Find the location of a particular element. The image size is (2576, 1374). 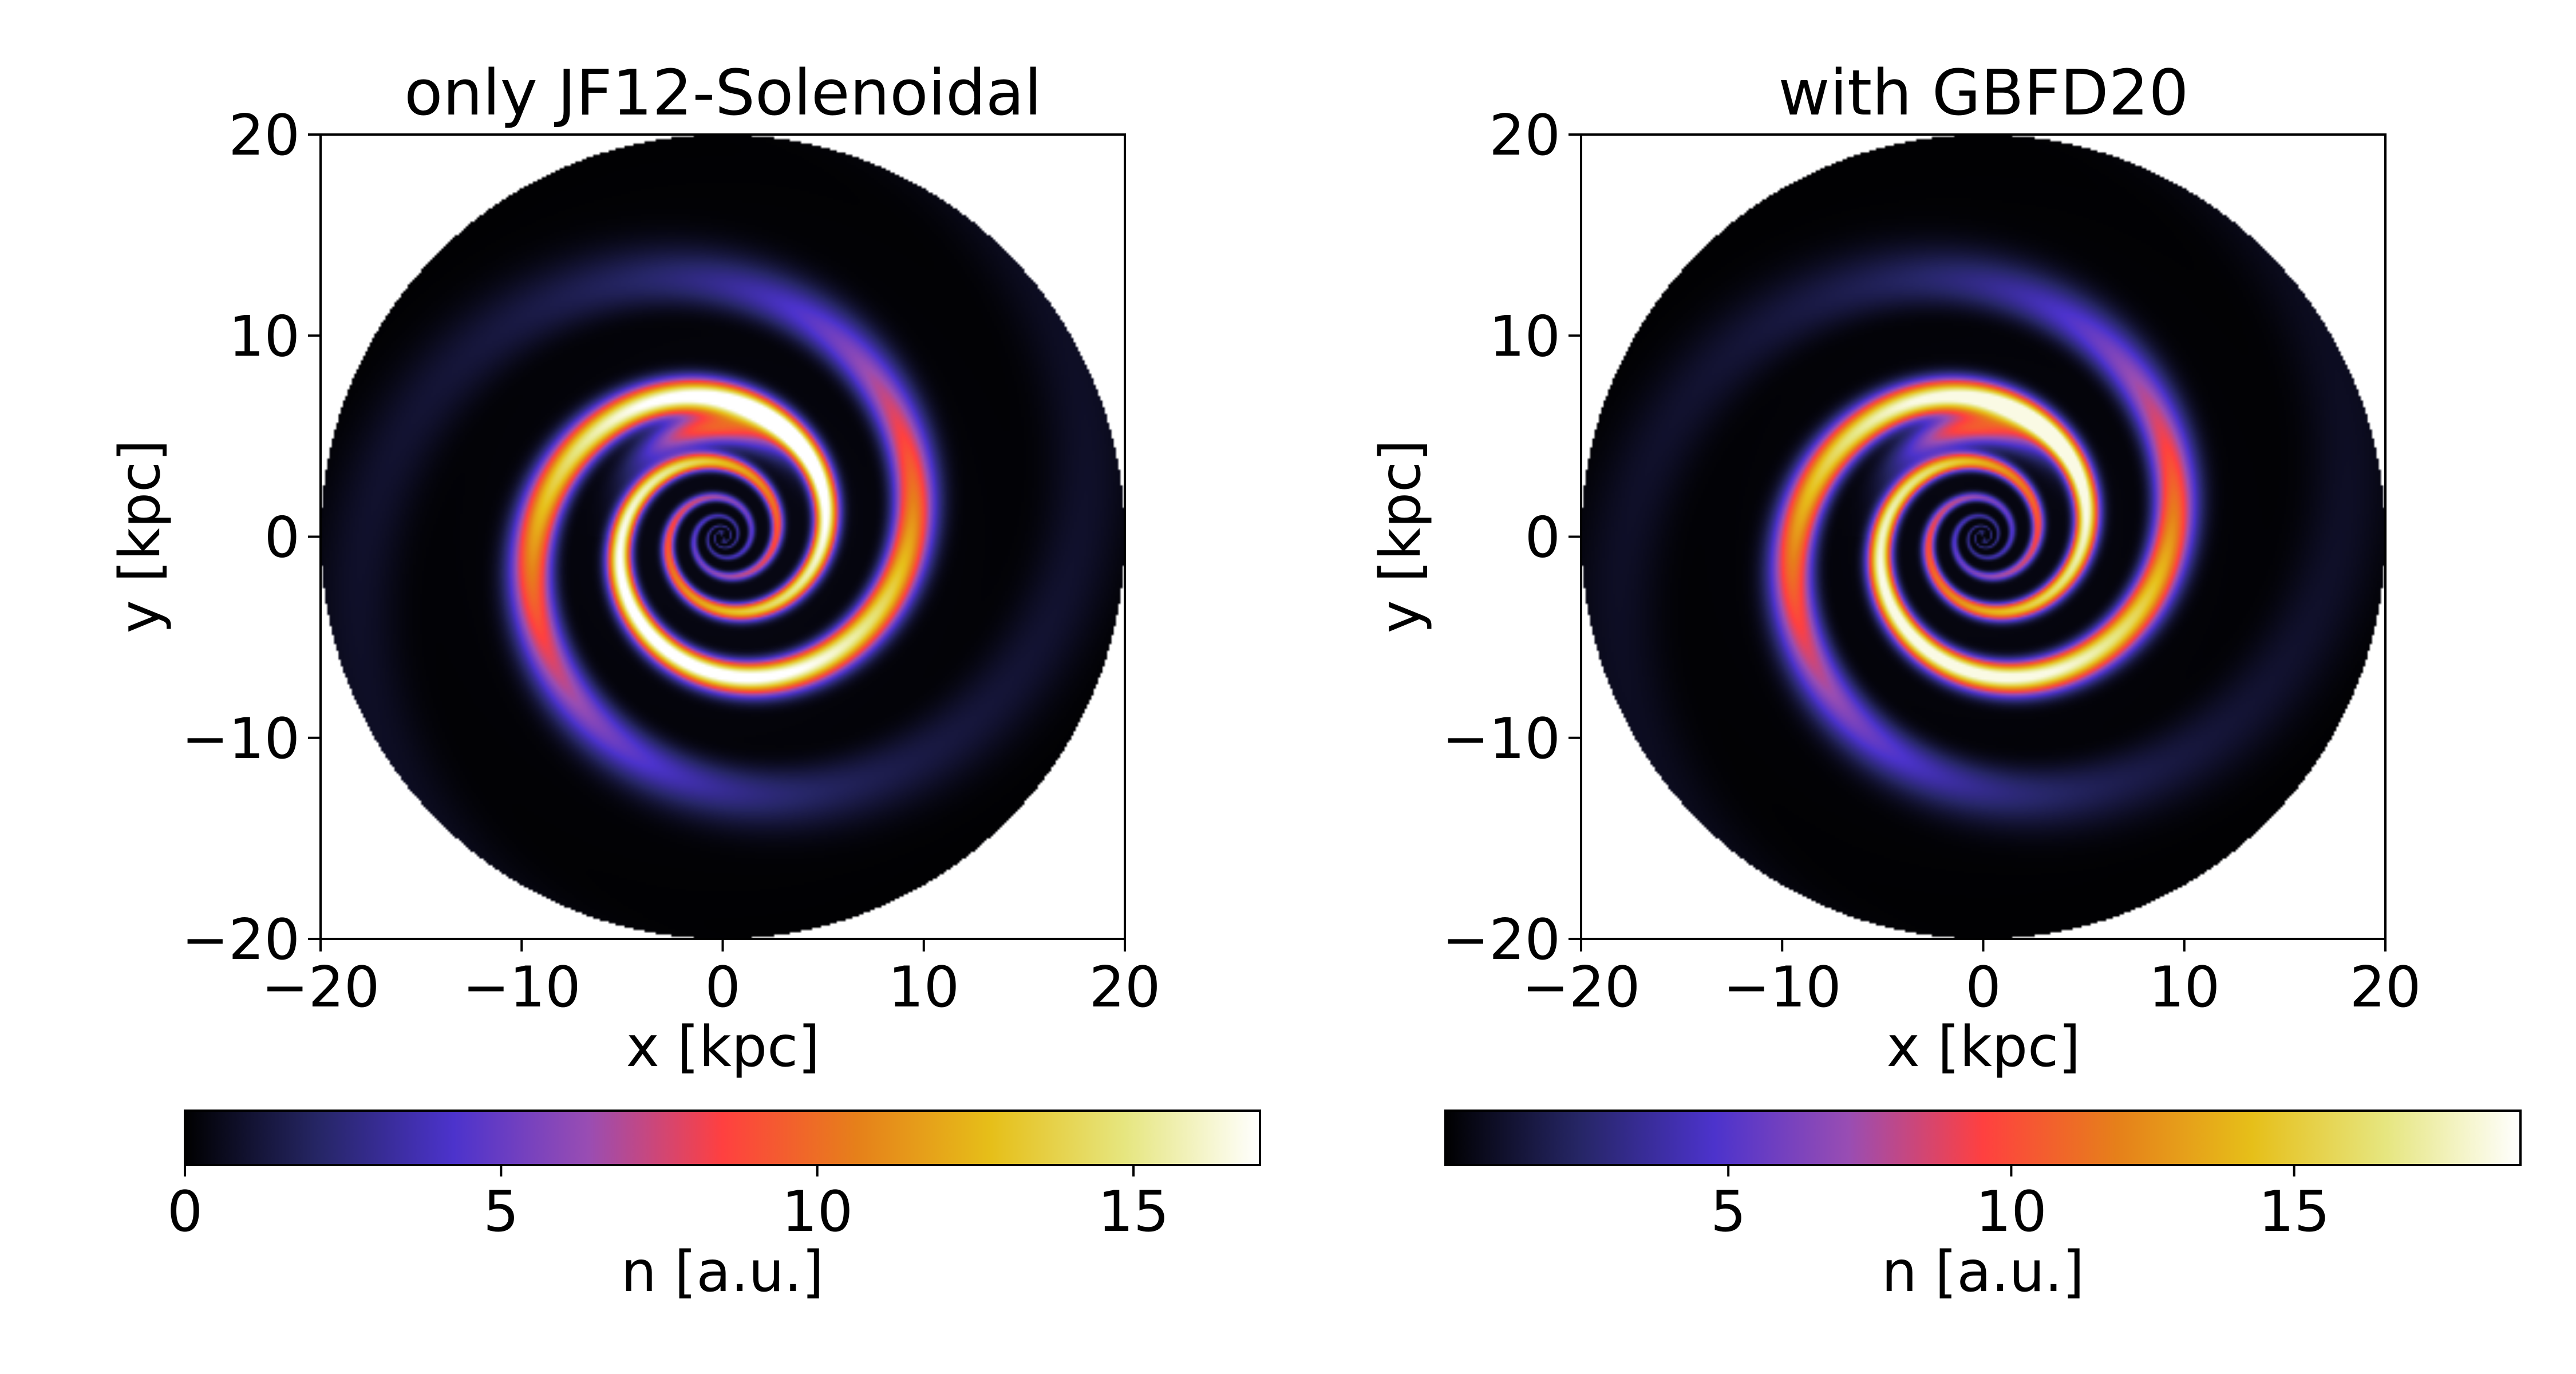

colorbar: 5 10 15 n [a.u.] is located at coordinates (1983, 1207).